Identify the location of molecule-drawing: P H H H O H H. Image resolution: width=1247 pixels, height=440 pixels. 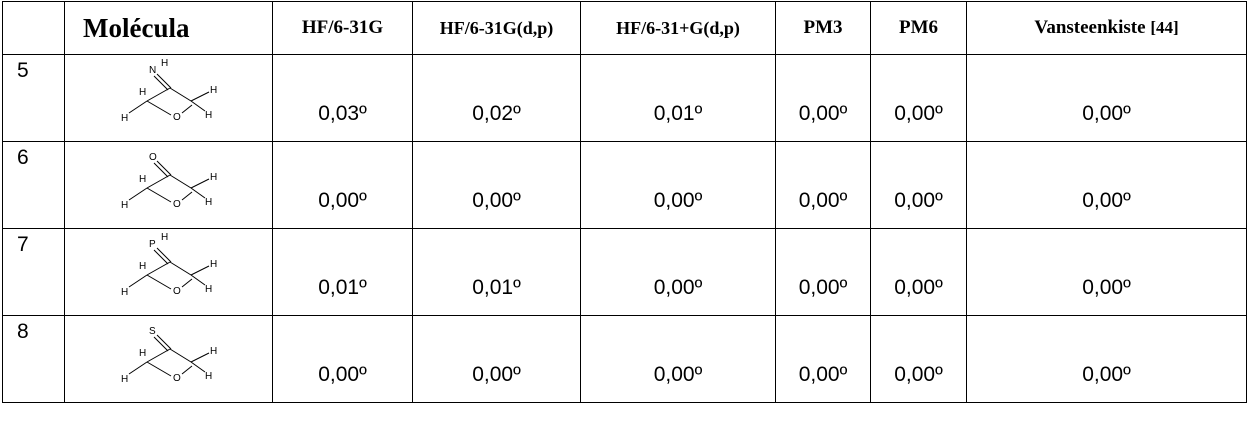
(169, 265).